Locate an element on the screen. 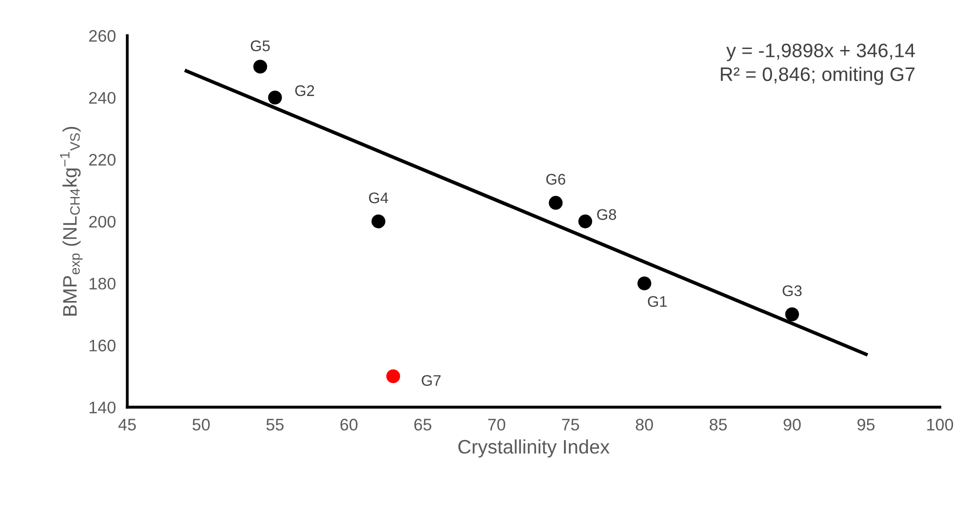  x-tick-label: 80 is located at coordinates (644, 424).